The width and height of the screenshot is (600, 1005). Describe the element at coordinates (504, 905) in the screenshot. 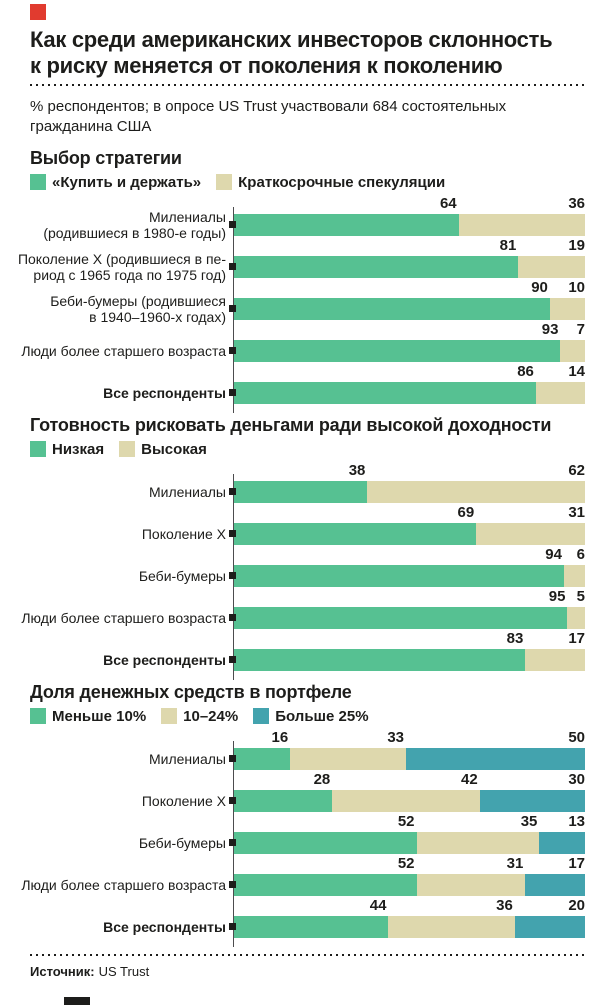

I see `value-label: 36` at that location.